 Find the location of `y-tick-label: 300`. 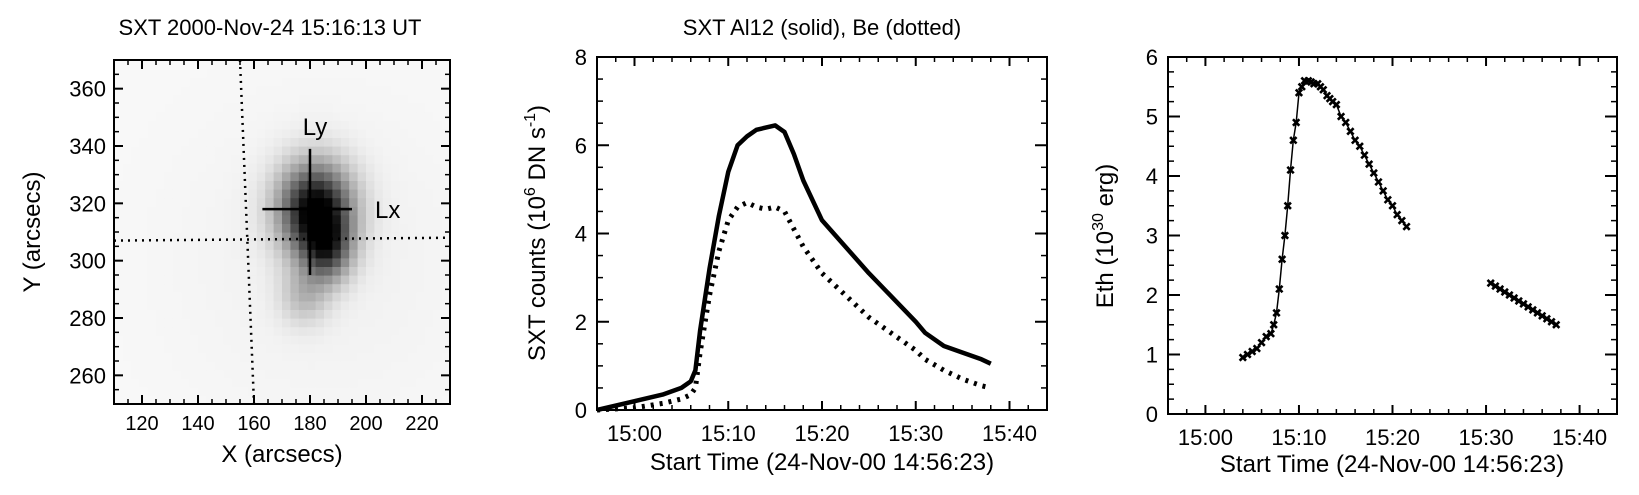

y-tick-label: 300 is located at coordinates (87, 261).